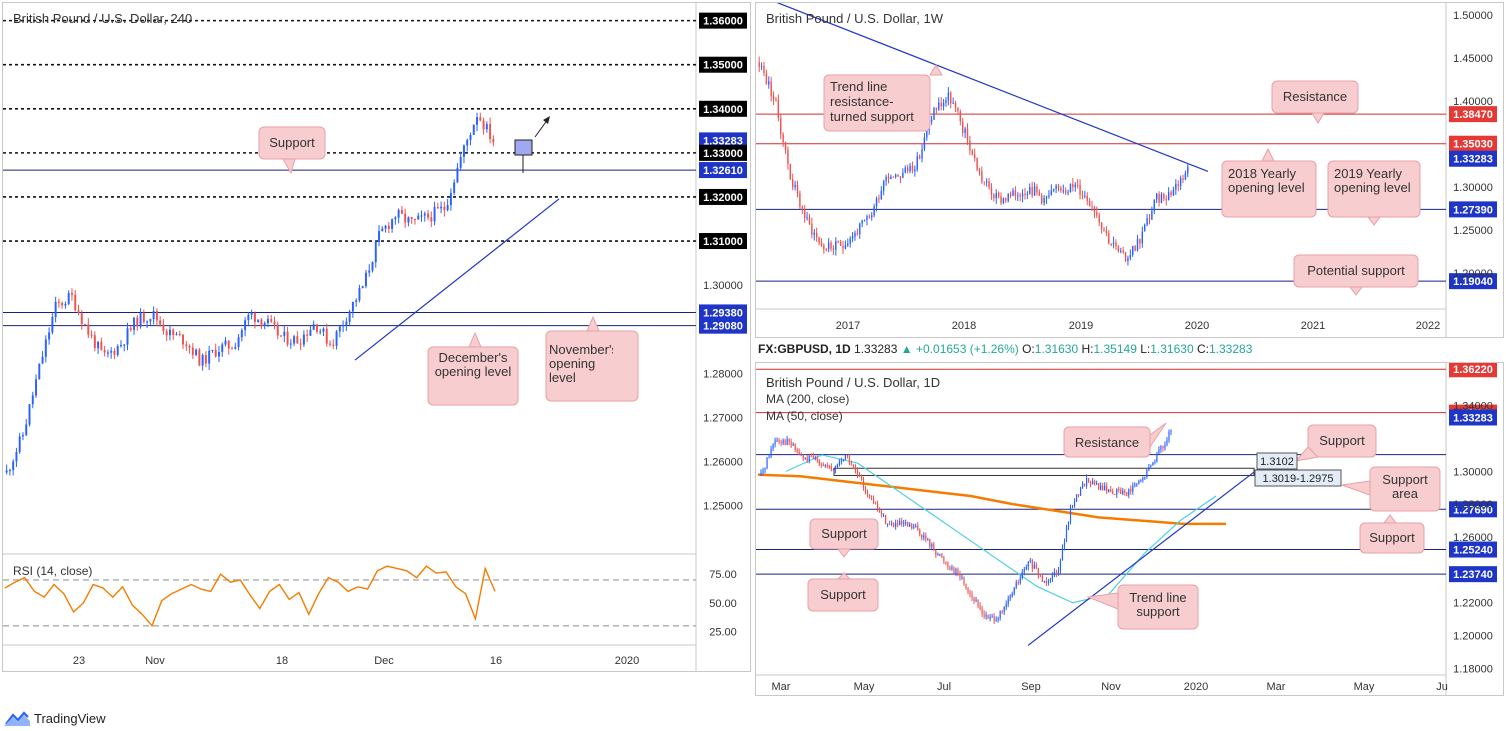 The height and width of the screenshot is (731, 1506). What do you see at coordinates (55, 718) in the screenshot?
I see `tradingview-brand: TradingView` at bounding box center [55, 718].